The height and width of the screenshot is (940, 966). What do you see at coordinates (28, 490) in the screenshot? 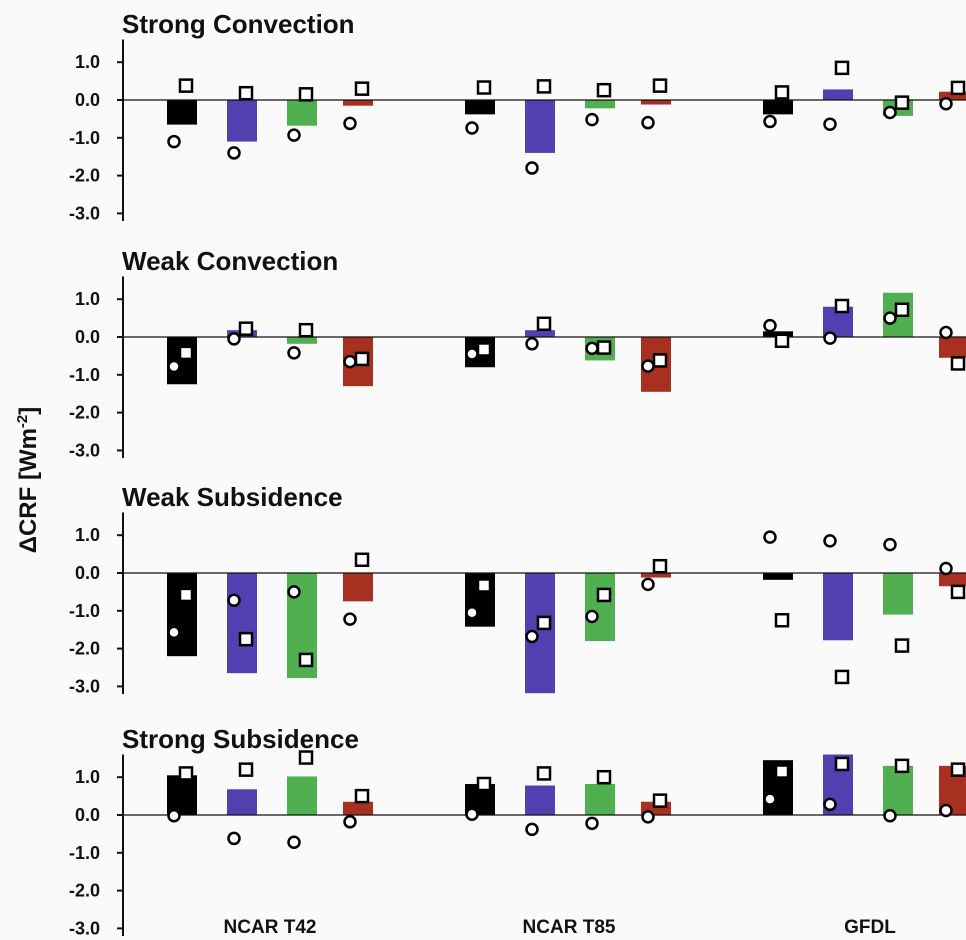
I see `ylabel-main: ΔCRF [Wm` at bounding box center [28, 490].